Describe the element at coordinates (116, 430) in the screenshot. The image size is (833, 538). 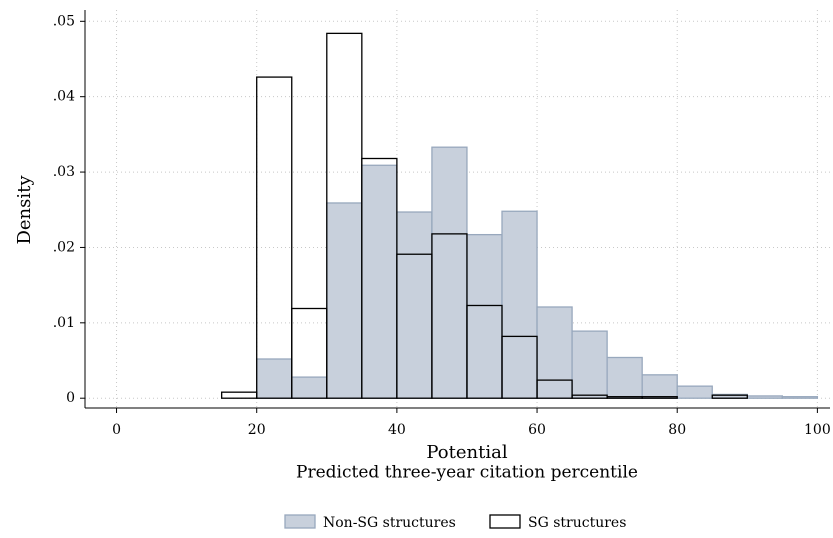
I see `x-tick-label: 0` at that location.